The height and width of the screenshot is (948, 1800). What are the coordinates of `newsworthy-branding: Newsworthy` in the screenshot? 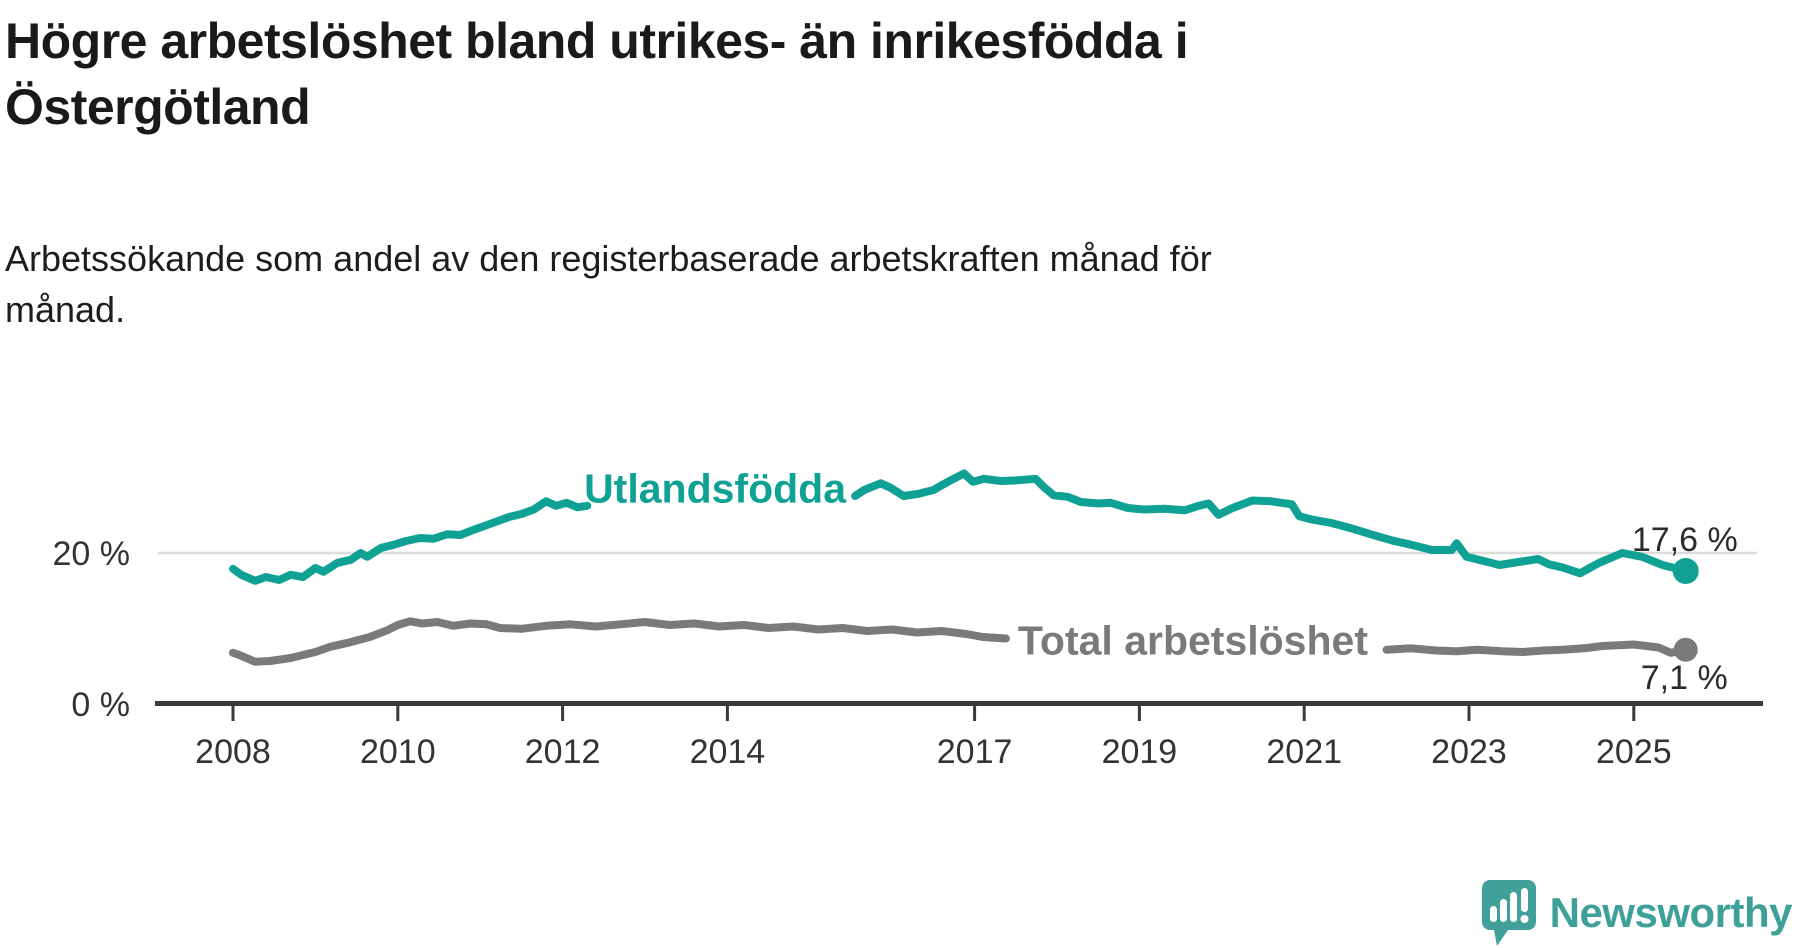 It's located at (1636, 913).